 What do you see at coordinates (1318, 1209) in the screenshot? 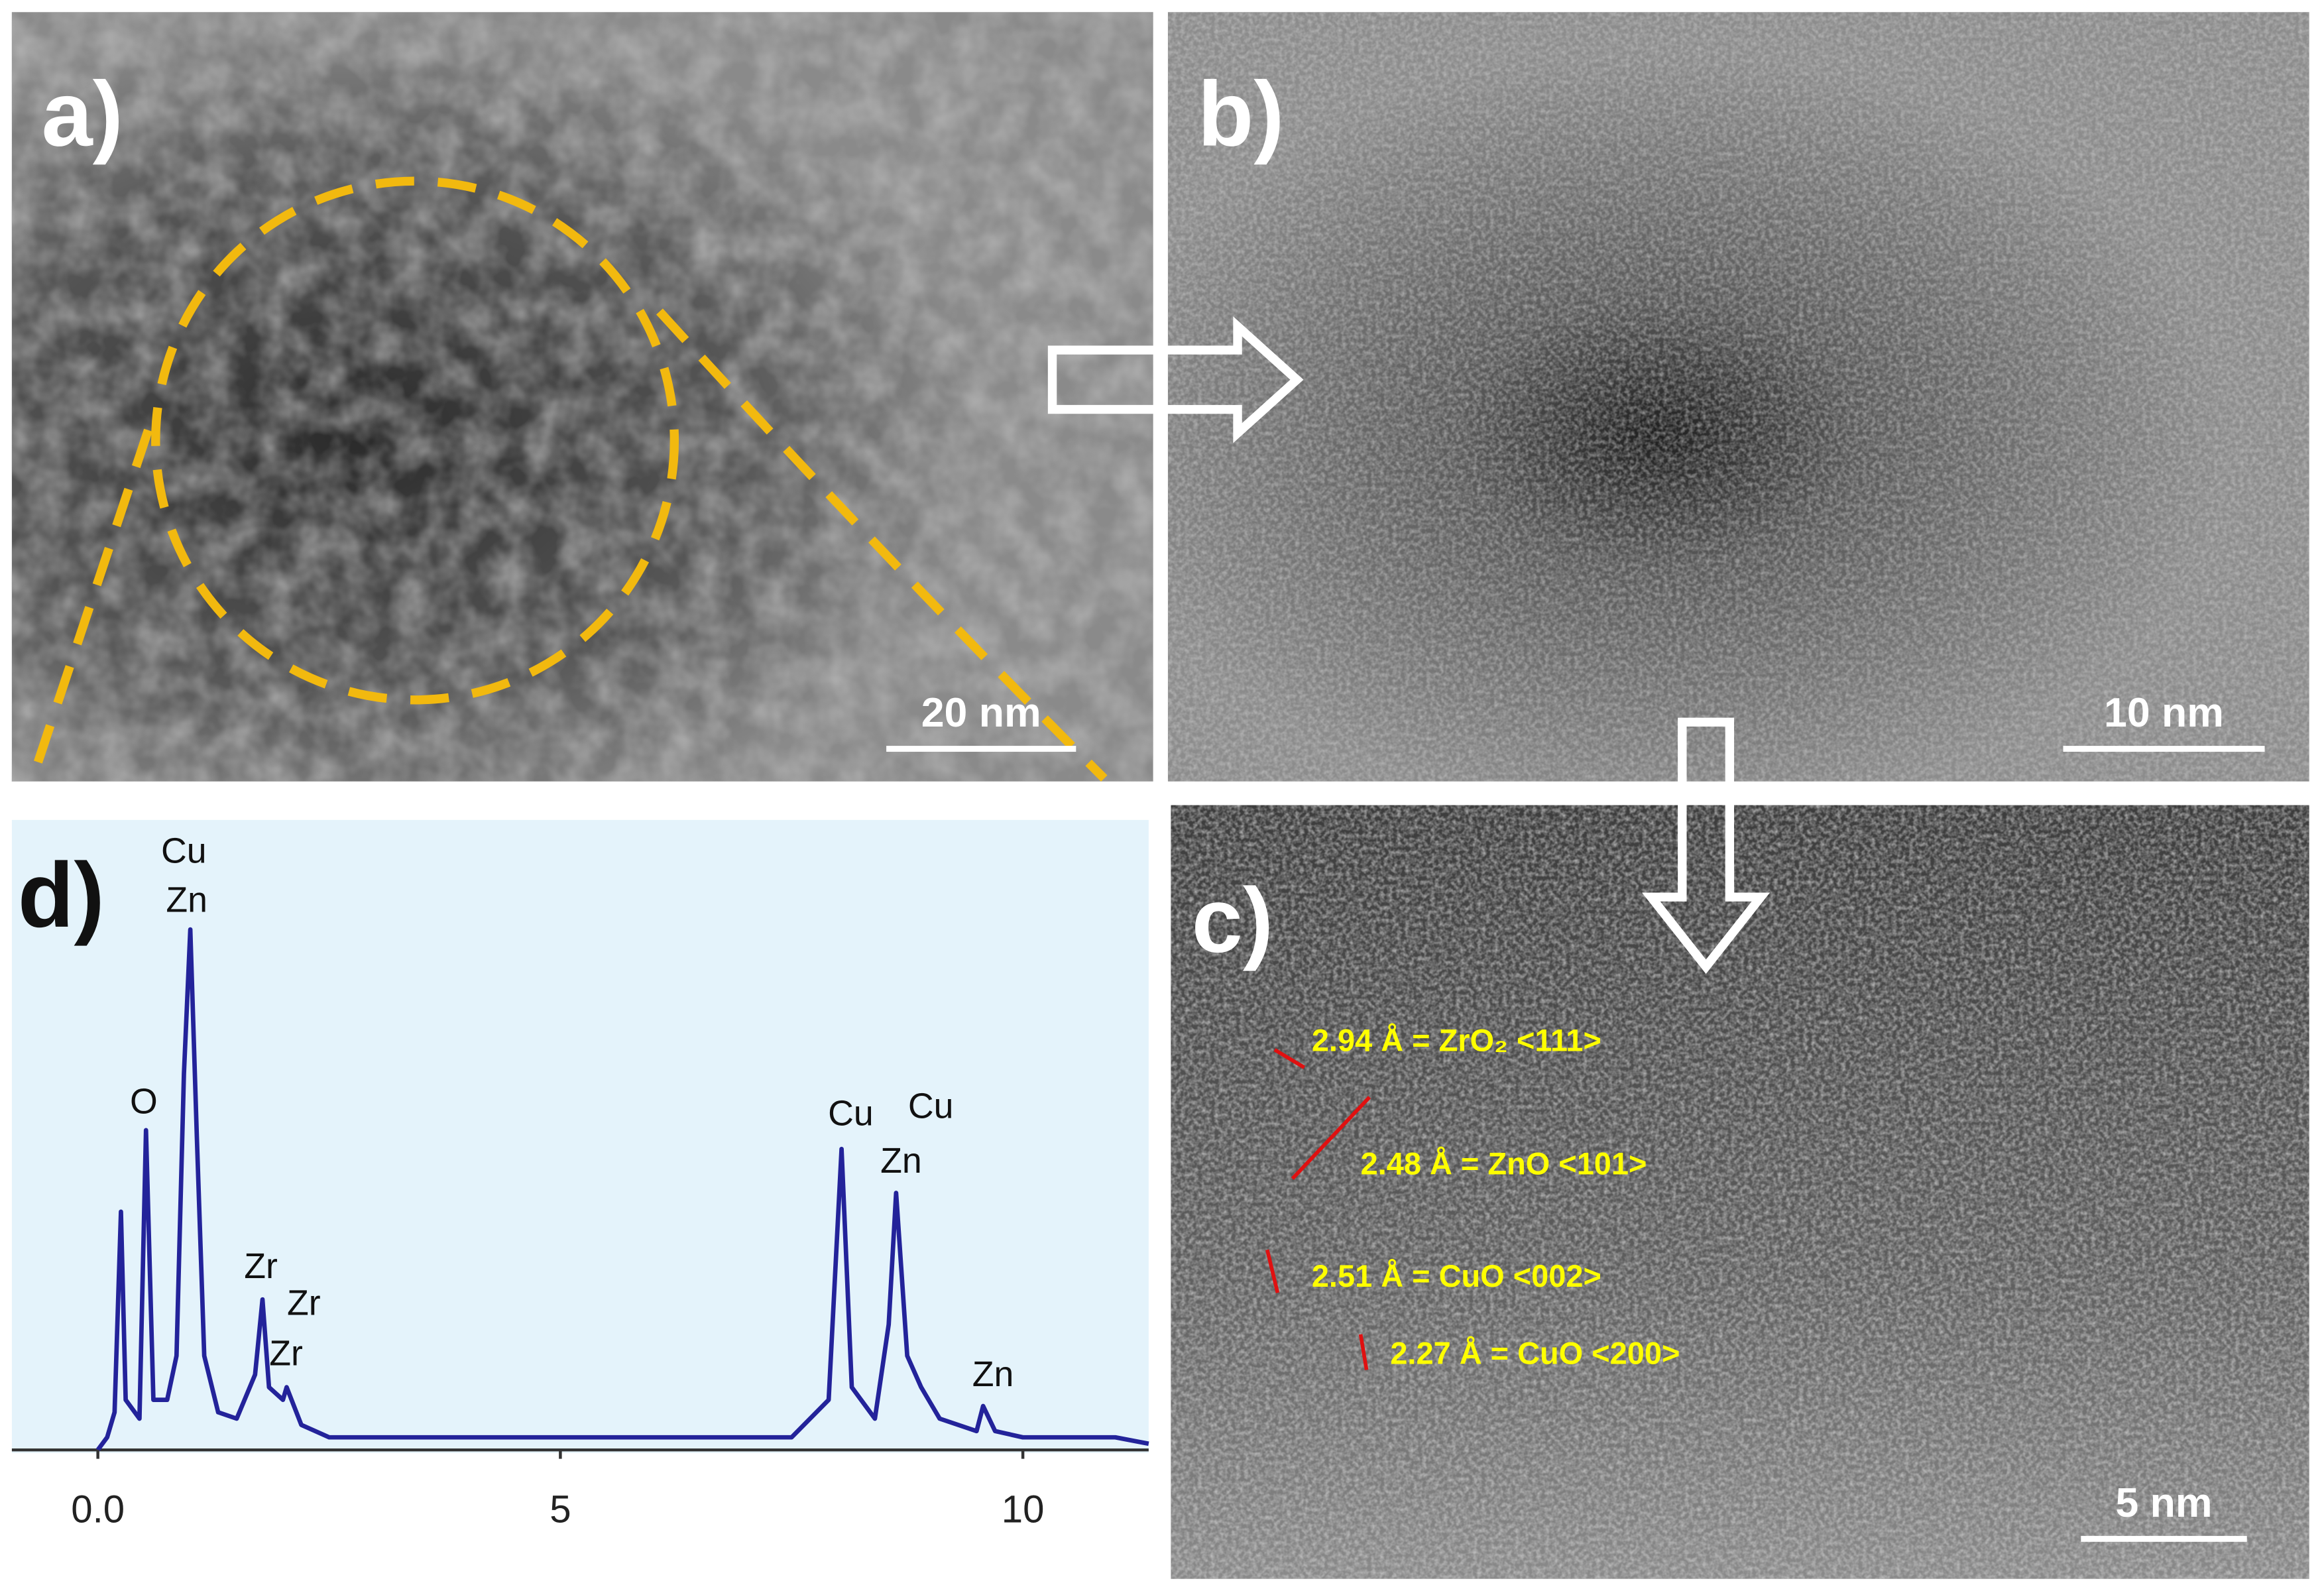
I see `lattice-markers` at bounding box center [1318, 1209].